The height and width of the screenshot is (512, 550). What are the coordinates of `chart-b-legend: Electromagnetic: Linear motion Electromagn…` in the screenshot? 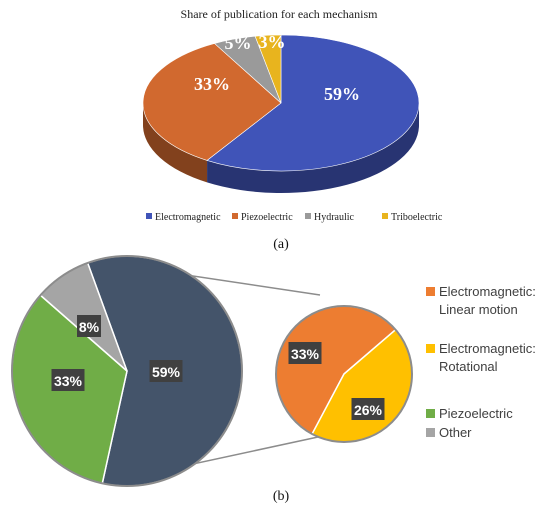 It's located at (481, 362).